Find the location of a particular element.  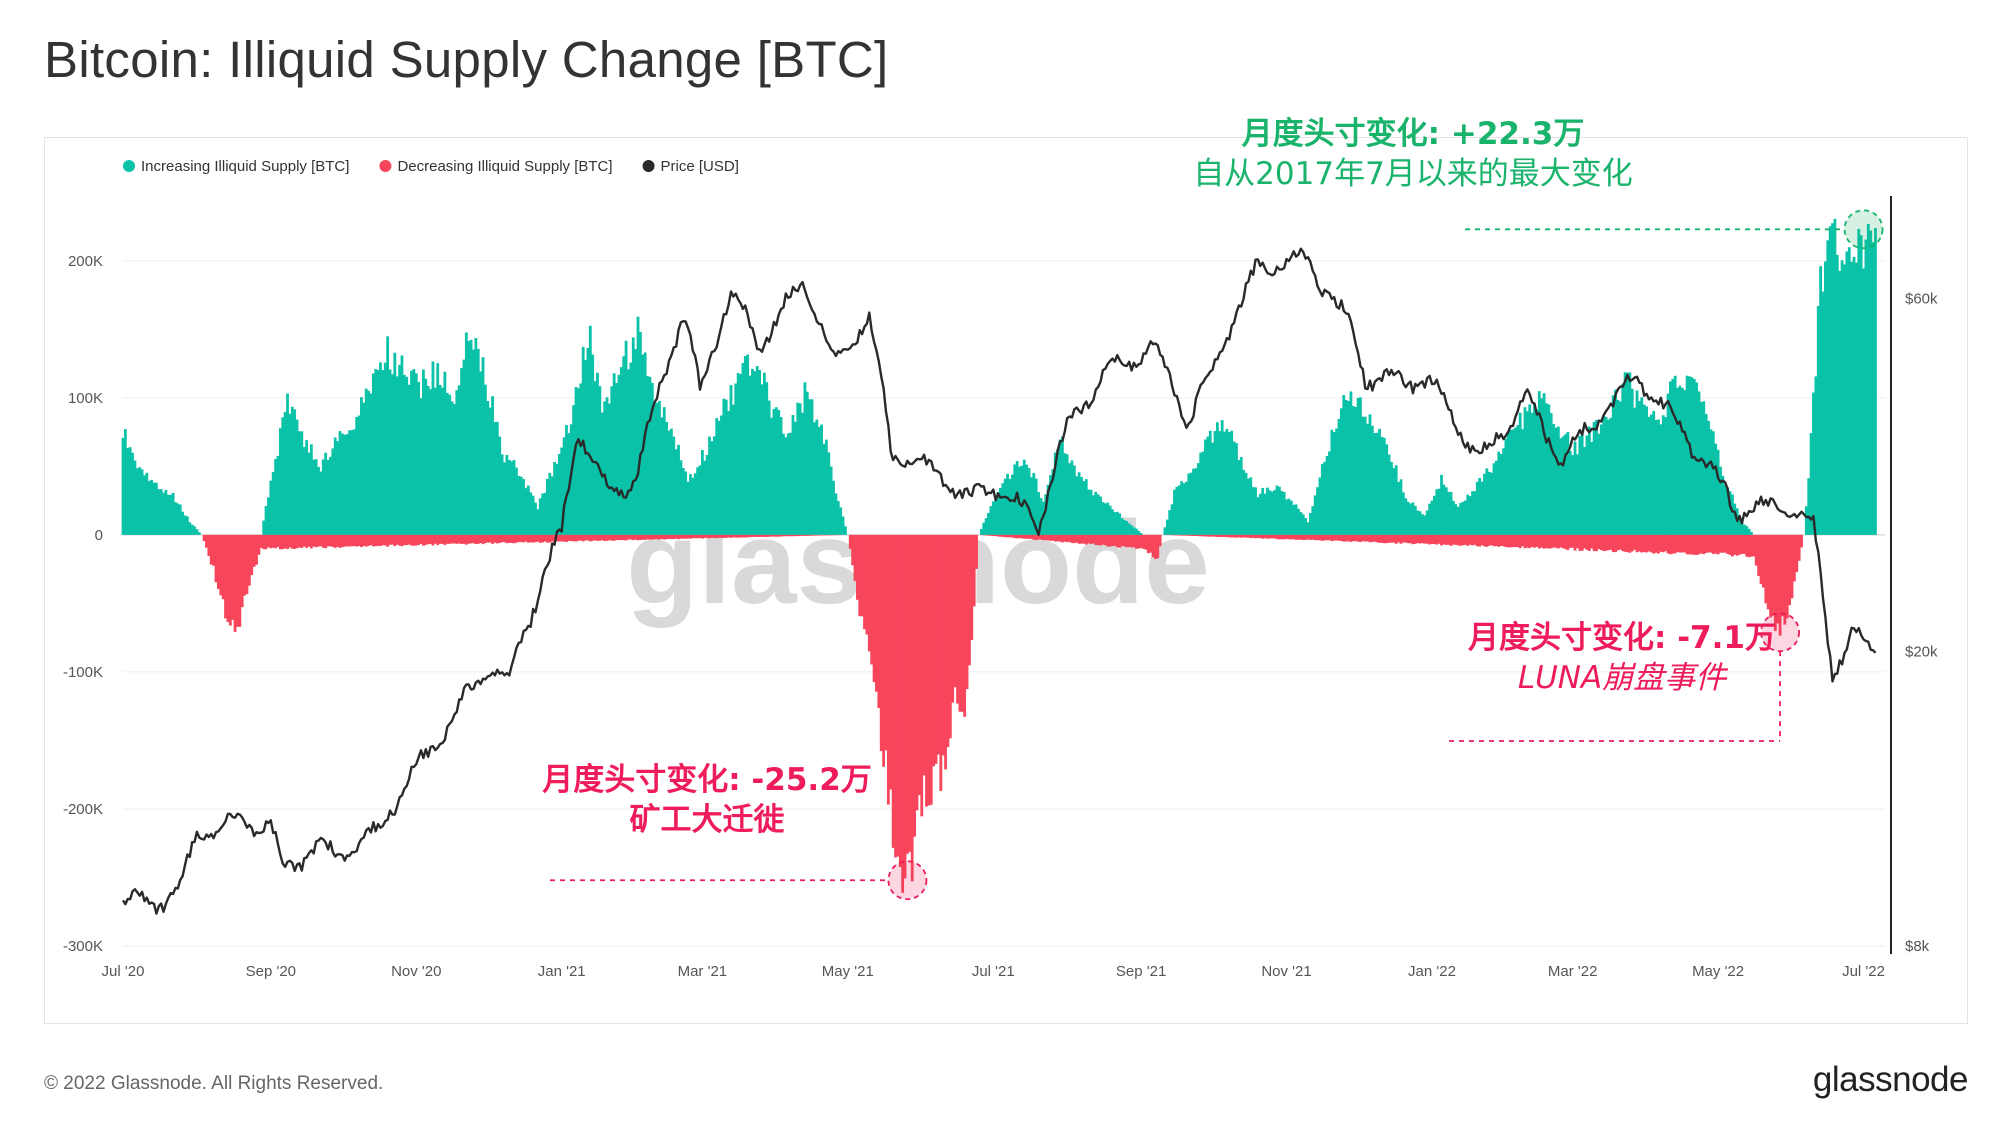

highlight-circle is located at coordinates (907, 880).